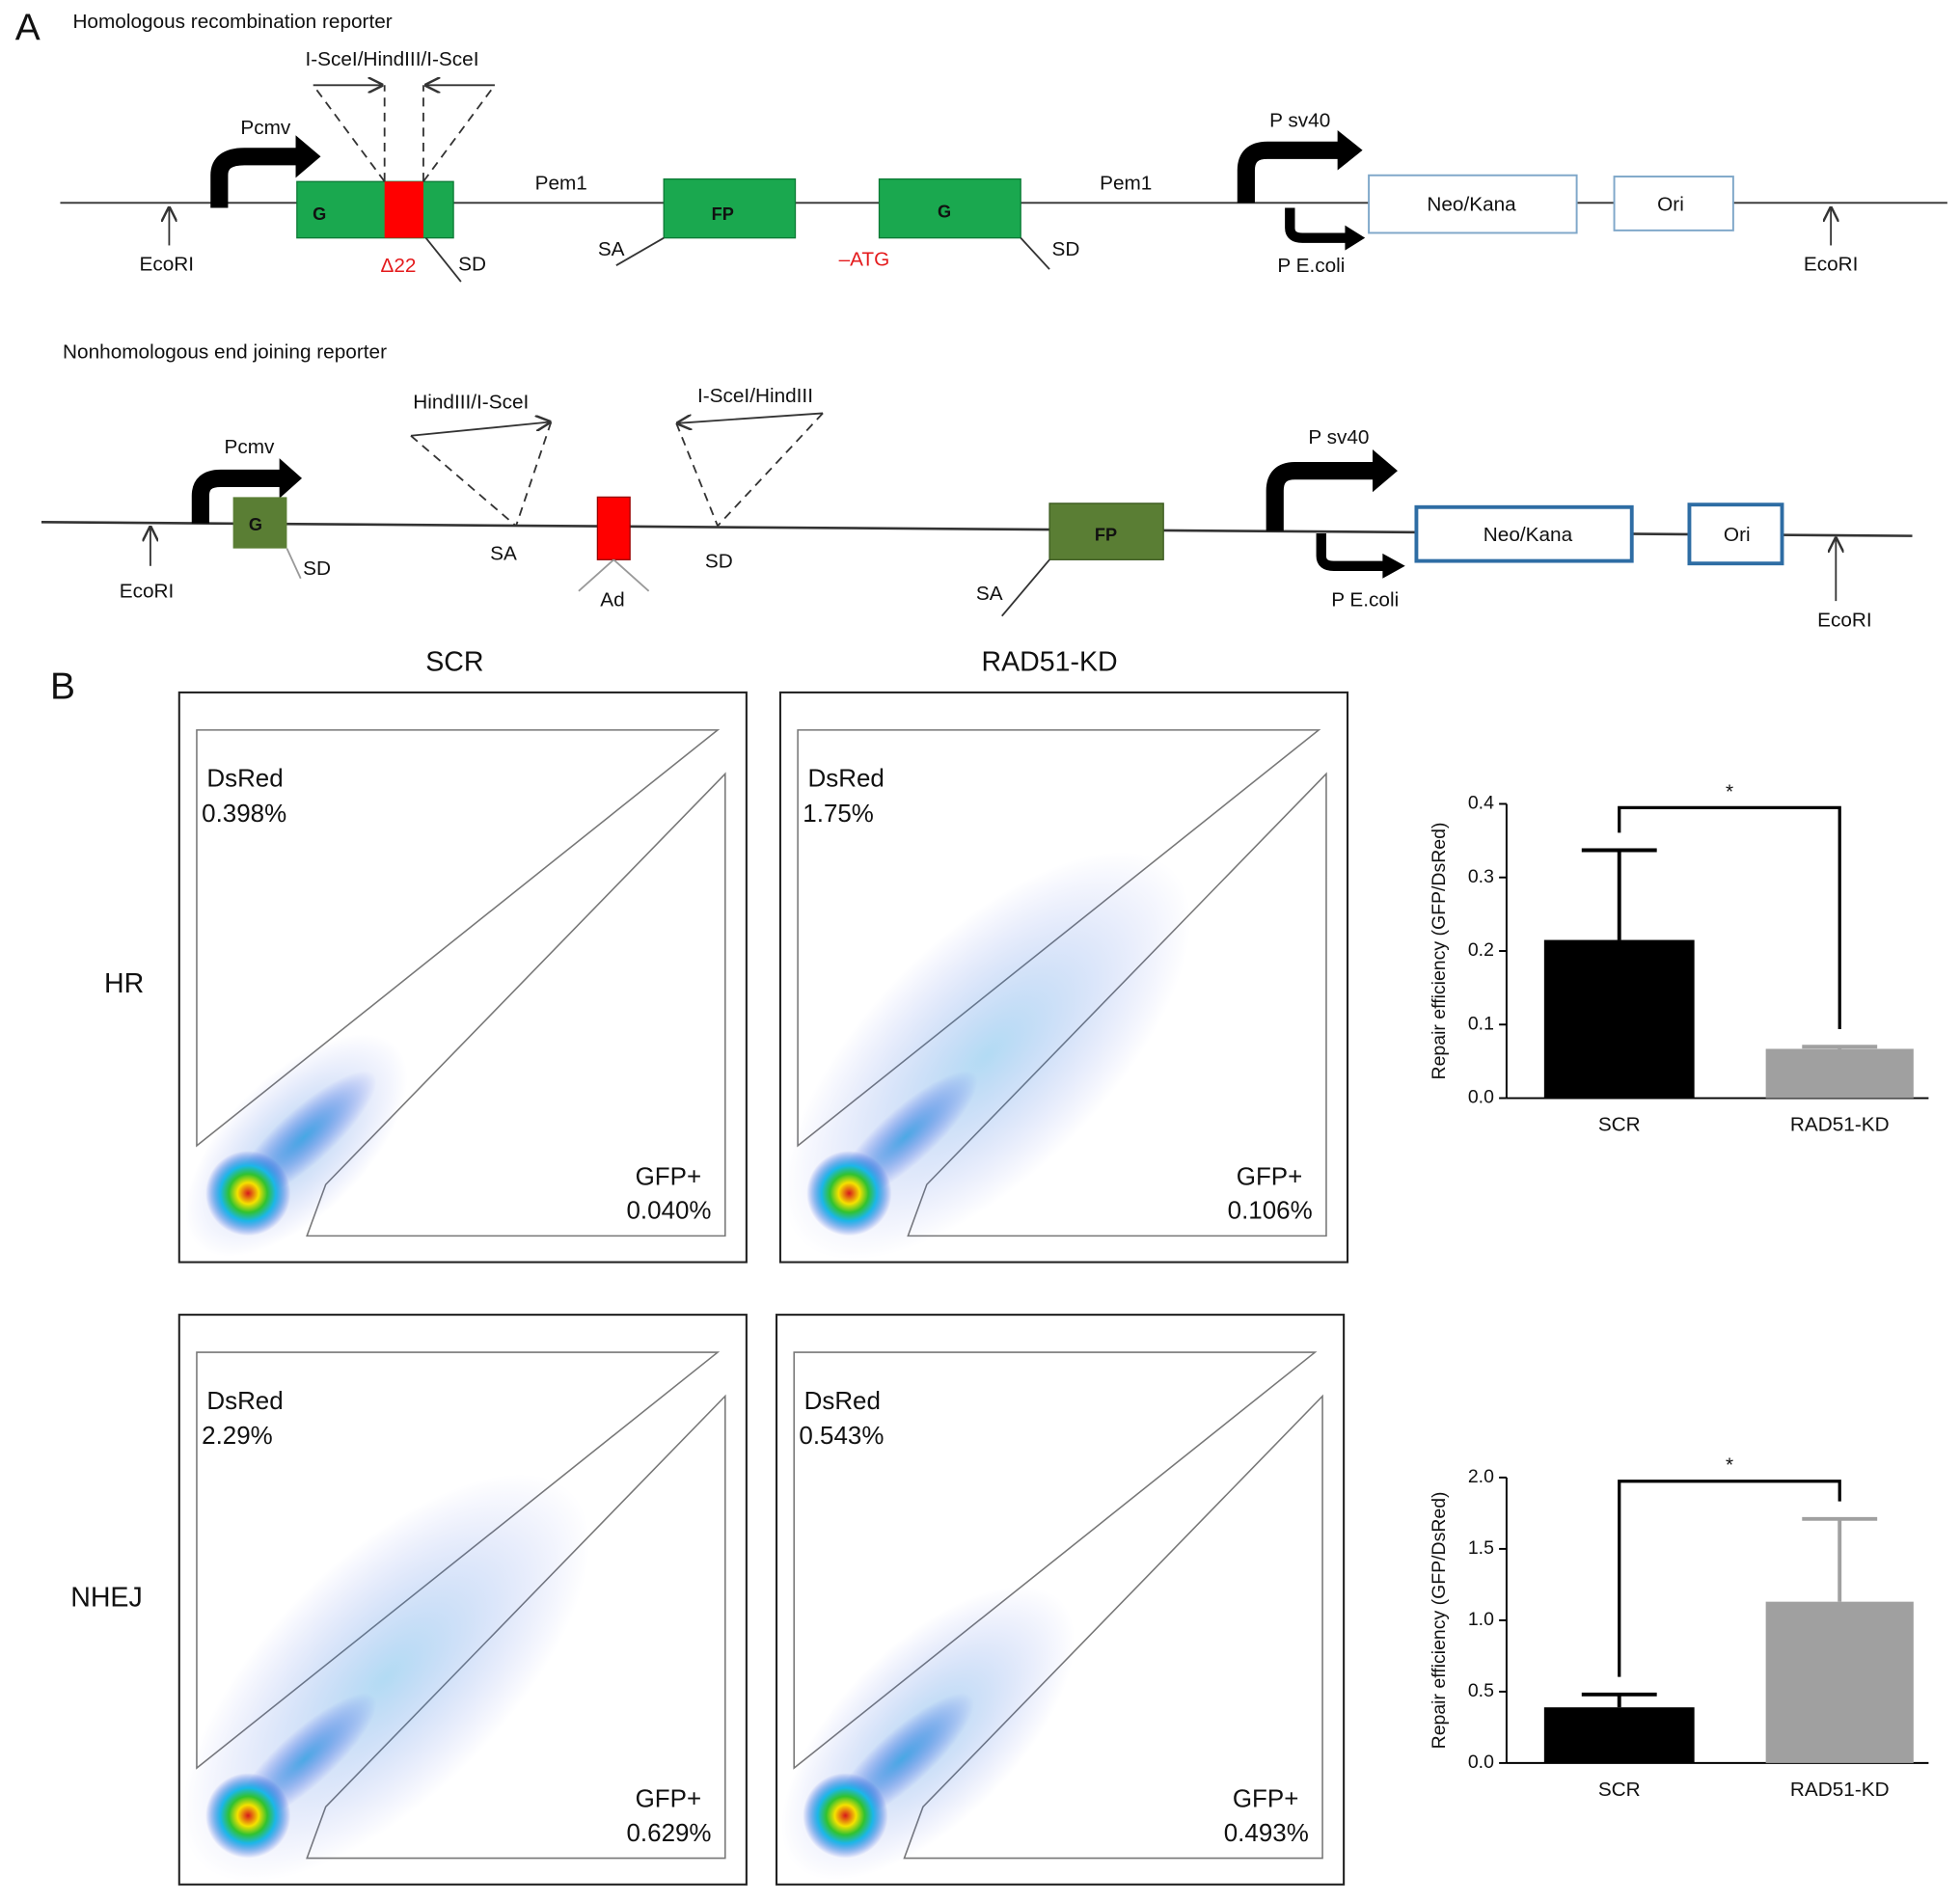 The width and height of the screenshot is (1960, 1902). What do you see at coordinates (1729, 917) in the screenshot?
I see `significance-bracket` at bounding box center [1729, 917].